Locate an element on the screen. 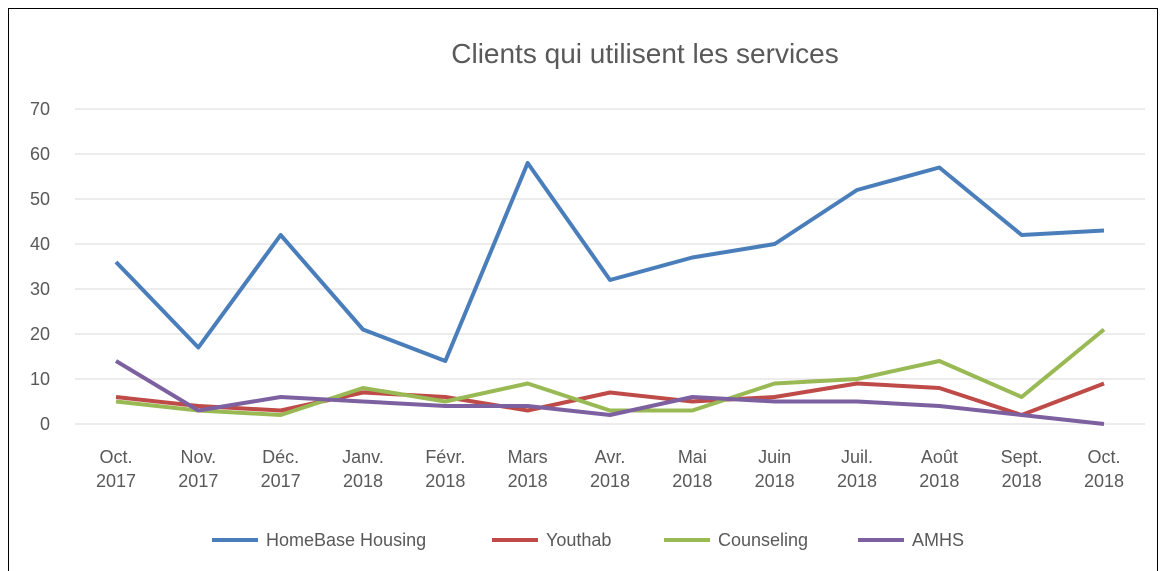  x-tick-label: Janv. 2018 is located at coordinates (363, 469).